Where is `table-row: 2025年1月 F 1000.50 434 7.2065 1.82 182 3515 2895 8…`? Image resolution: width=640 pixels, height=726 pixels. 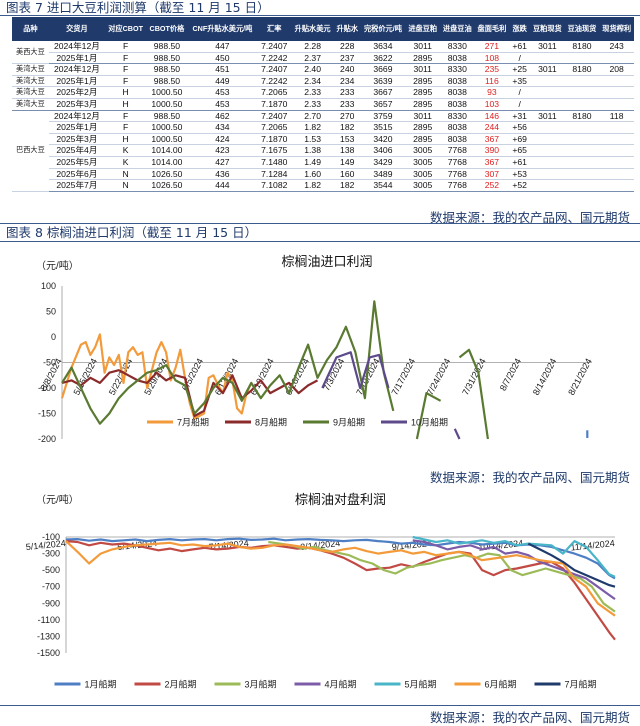
table-row: 2025年1月 F 1000.50 434 7.2065 1.82 182 3515 2895 8… is located at coordinates (323, 127).